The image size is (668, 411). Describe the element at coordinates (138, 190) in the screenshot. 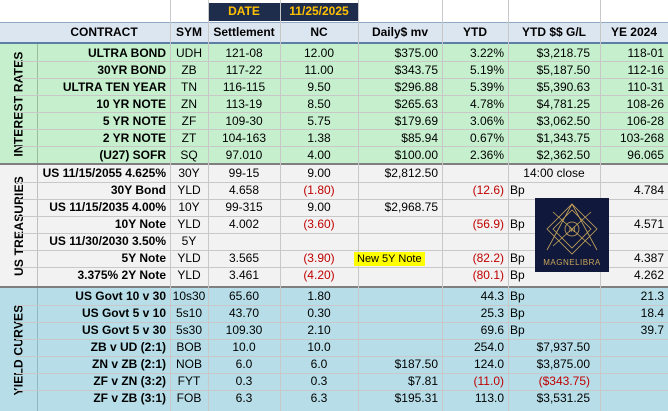

I see `contract-cell: 30Y Bond` at that location.